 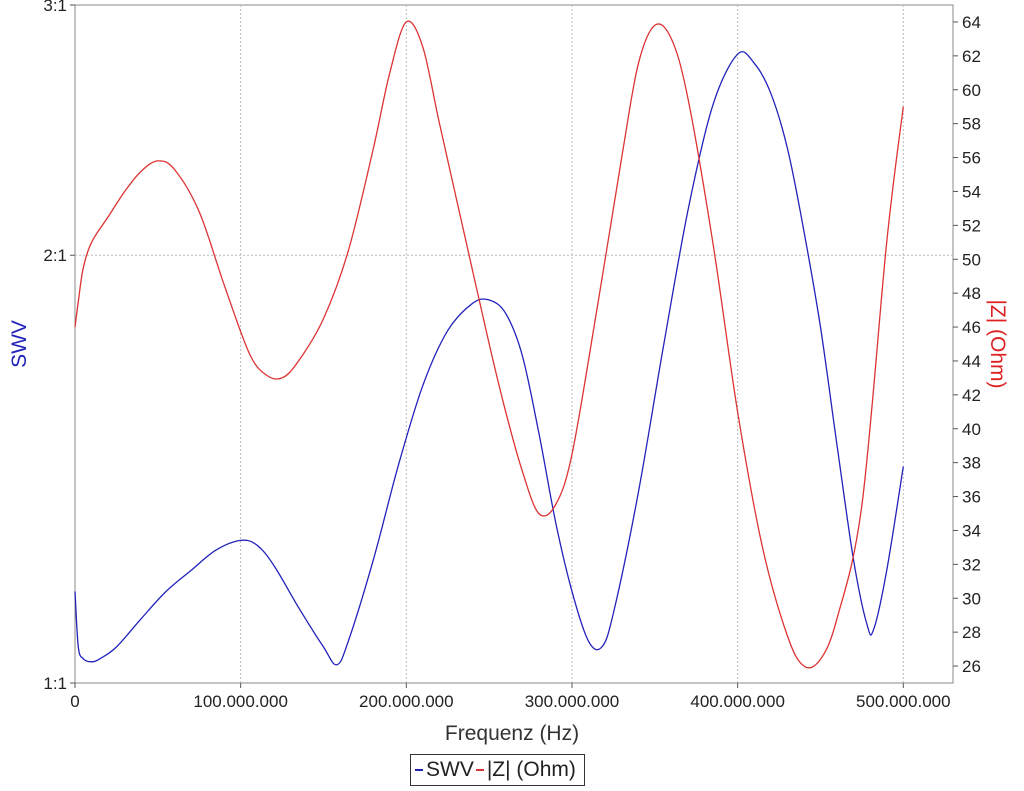 What do you see at coordinates (971, 124) in the screenshot?
I see `y-right-tick-label: 58` at bounding box center [971, 124].